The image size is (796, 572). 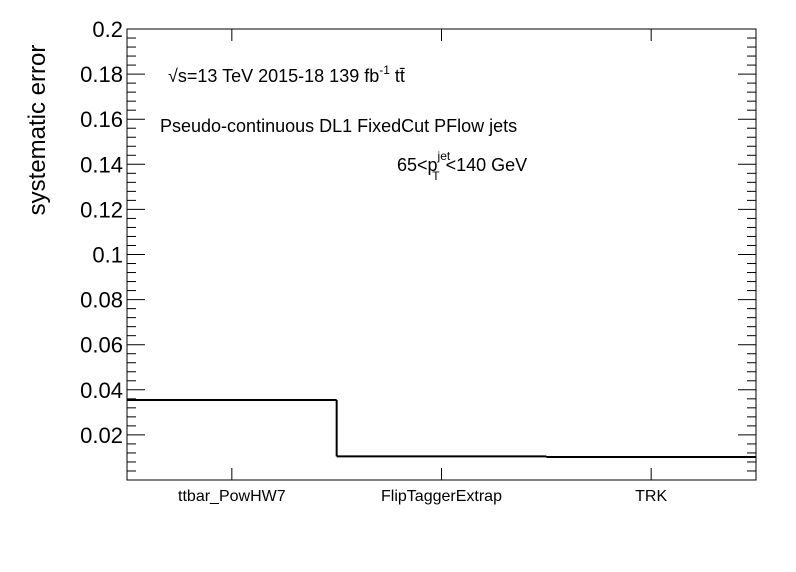 I want to click on y-axis-tick-labels: 0.02 0.04 0.06 0.08 0.1 0.12 0.14 0.16 0.18 0.2, so click(x=101, y=232).